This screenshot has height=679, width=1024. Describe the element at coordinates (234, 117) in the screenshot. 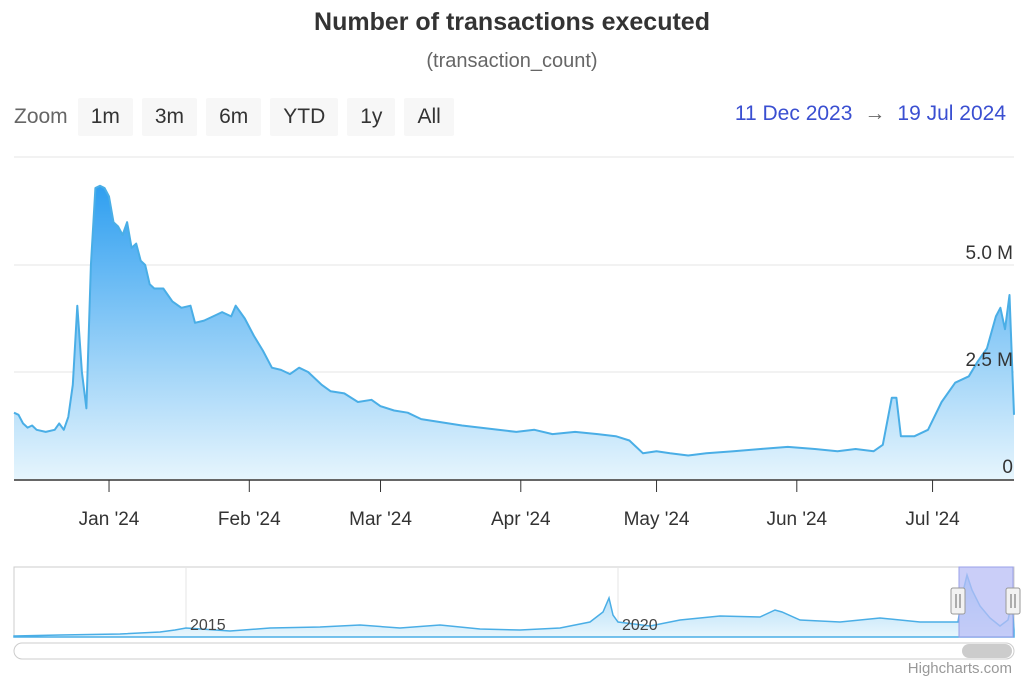

I see `zoom-6m-button: 6m` at that location.